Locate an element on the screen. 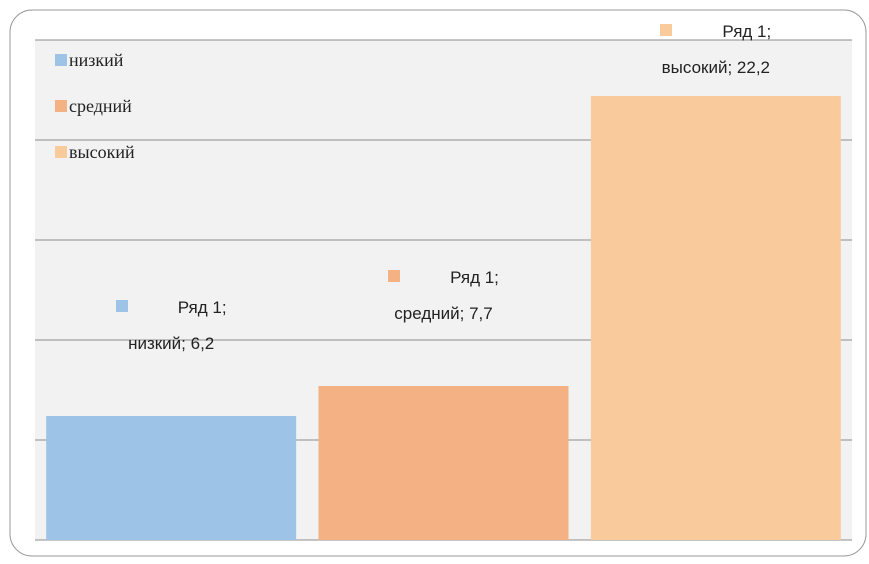  data-label: Ряд 1; высокий; 22,2 is located at coordinates (716, 50).